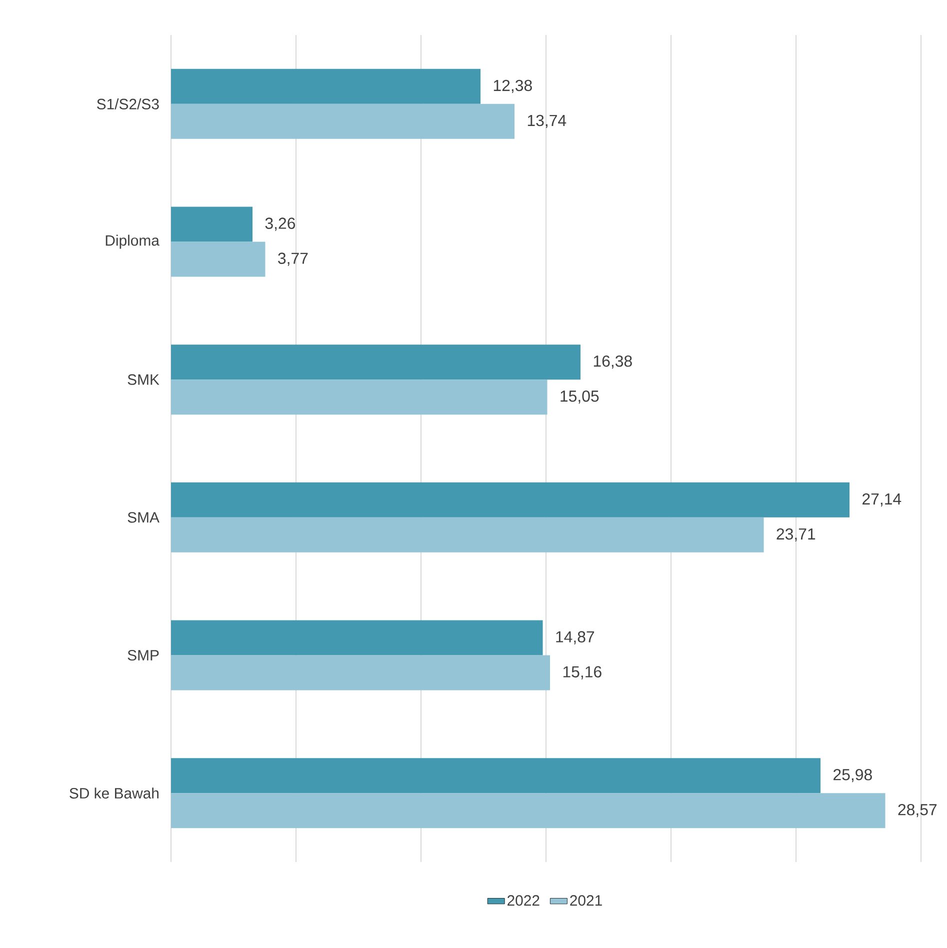 Image resolution: width=947 pixels, height=948 pixels. I want to click on y-tick-label: Diploma, so click(133, 241).